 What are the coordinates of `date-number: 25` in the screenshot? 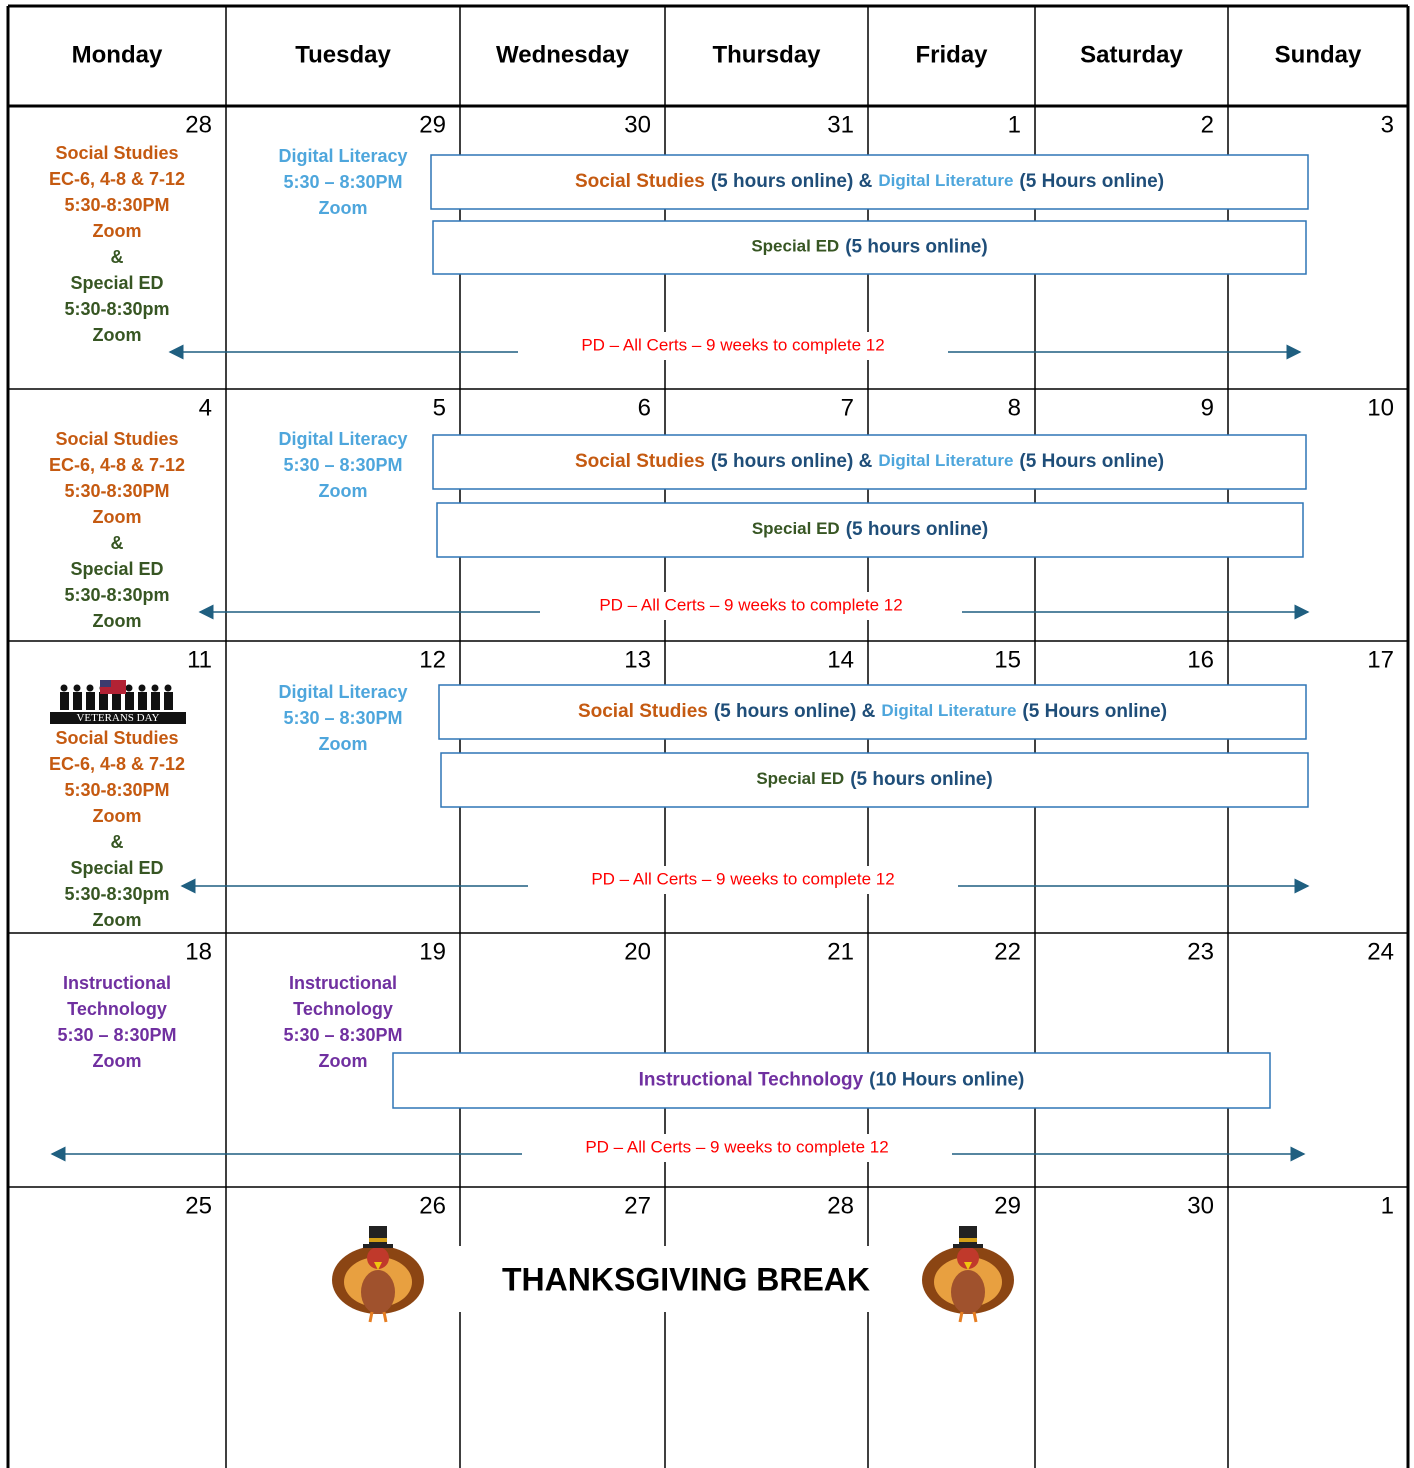 It's located at (198, 1205).